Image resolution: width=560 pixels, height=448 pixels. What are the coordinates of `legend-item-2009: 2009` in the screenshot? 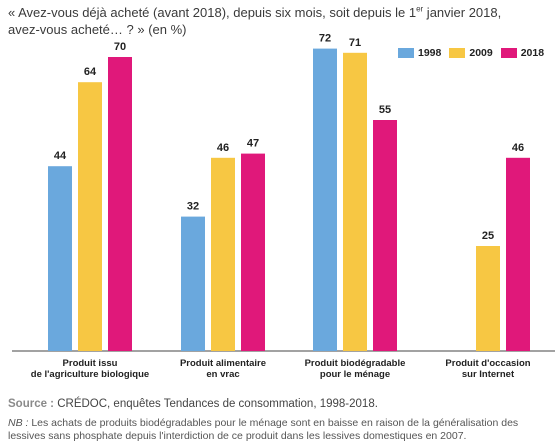 It's located at (471, 53).